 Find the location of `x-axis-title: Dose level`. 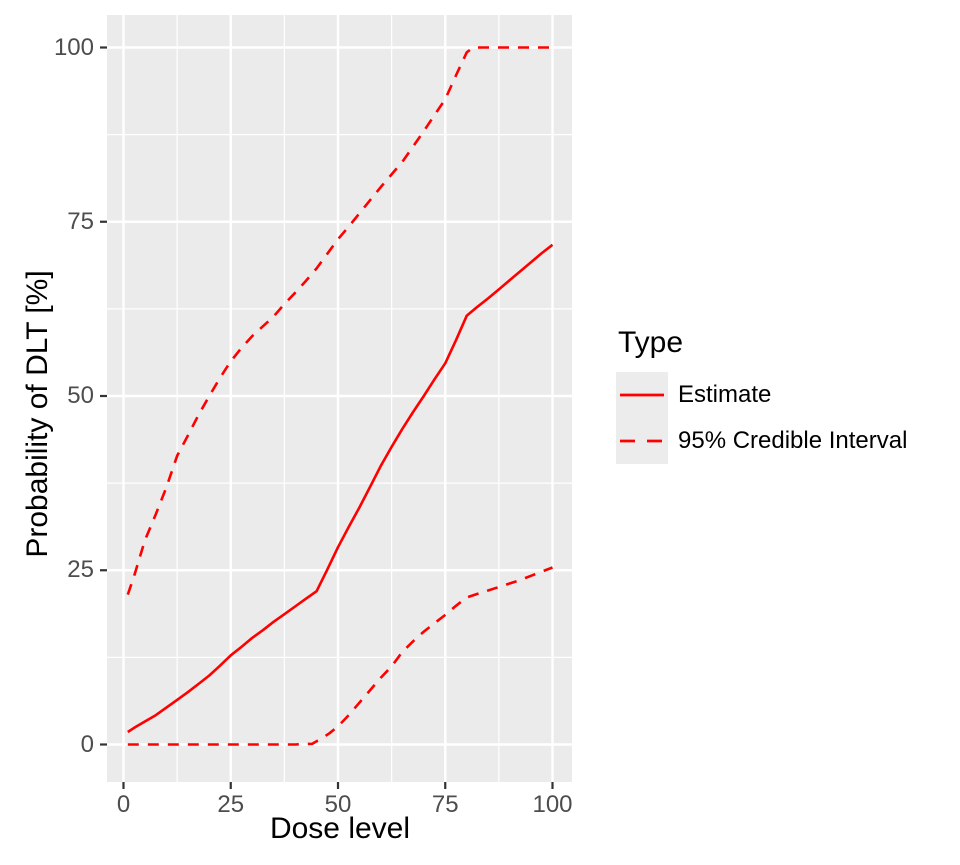

x-axis-title: Dose level is located at coordinates (340, 828).